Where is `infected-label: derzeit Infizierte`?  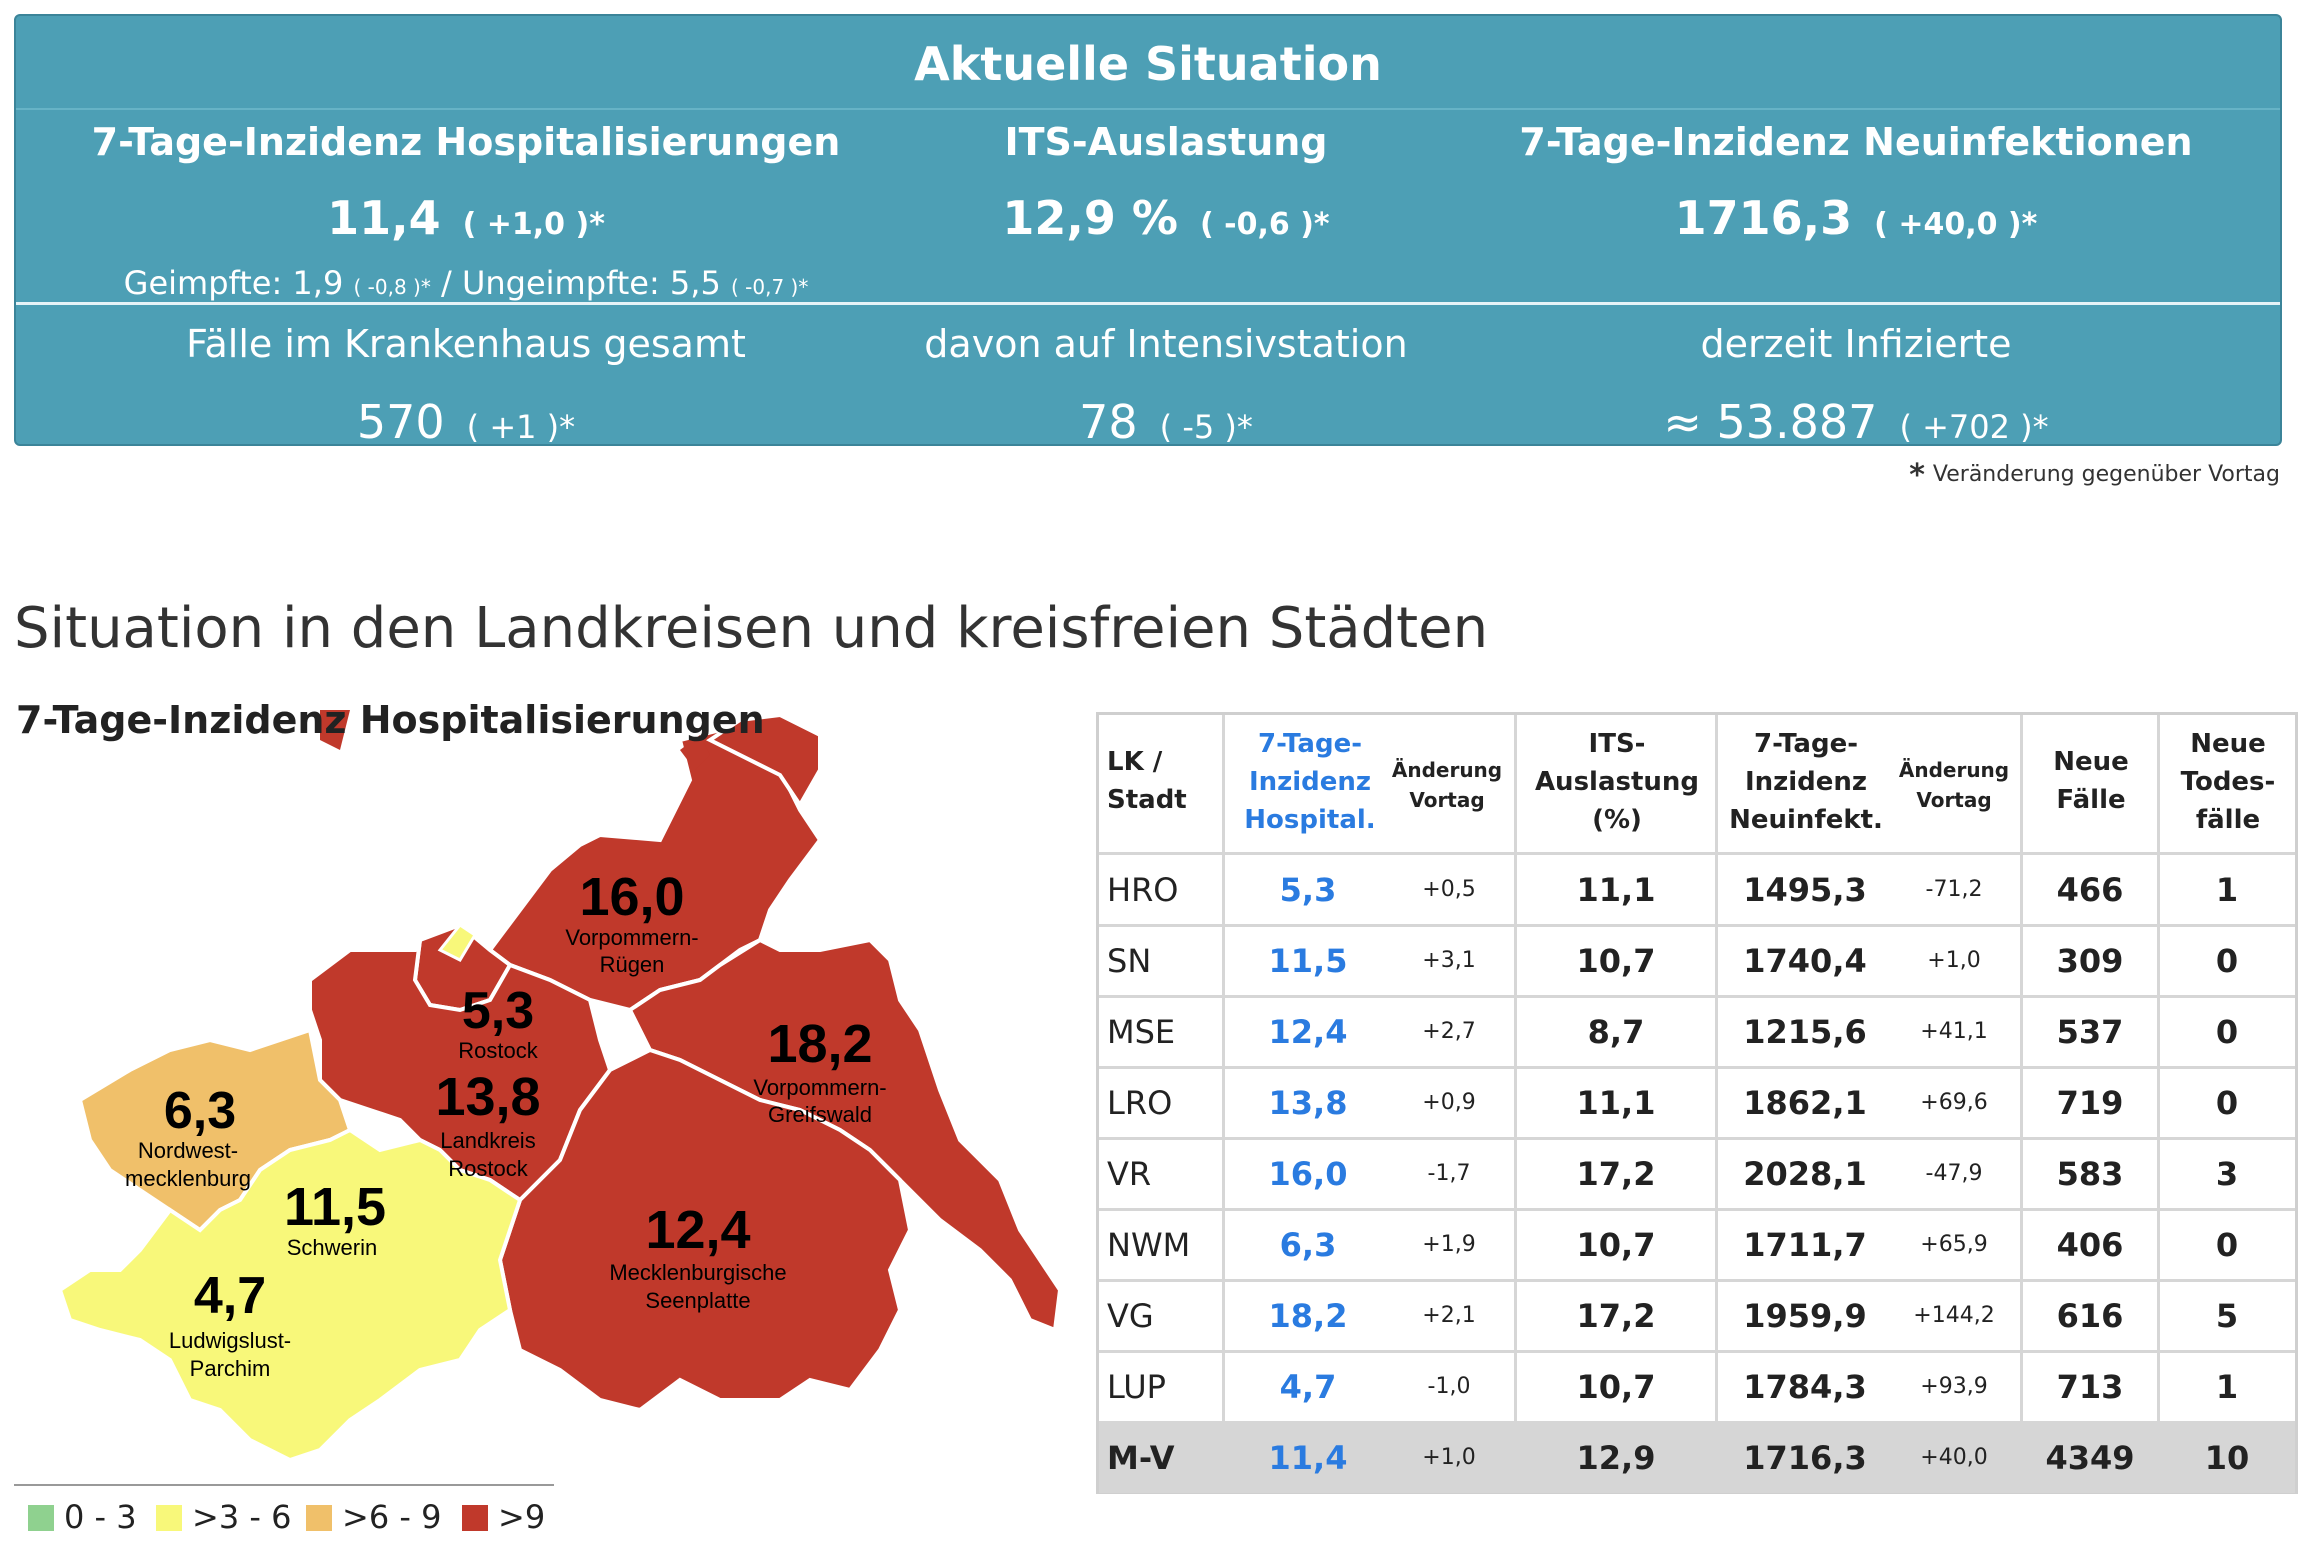
infected-label: derzeit Infizierte is located at coordinates (1856, 344).